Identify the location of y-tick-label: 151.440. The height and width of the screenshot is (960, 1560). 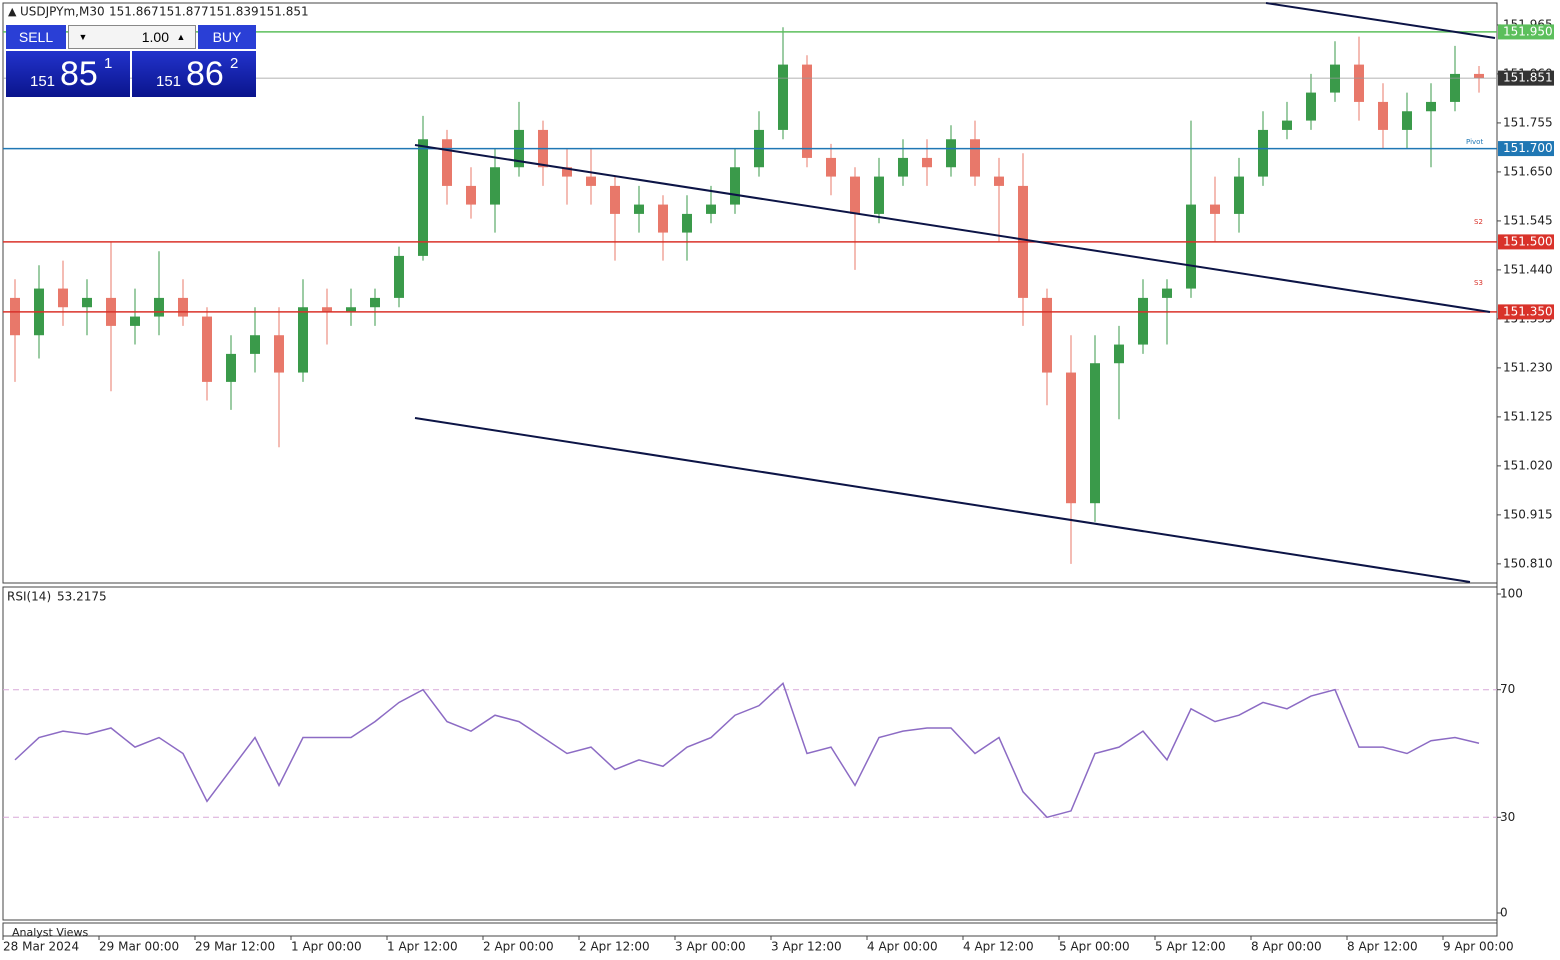
(1528, 269).